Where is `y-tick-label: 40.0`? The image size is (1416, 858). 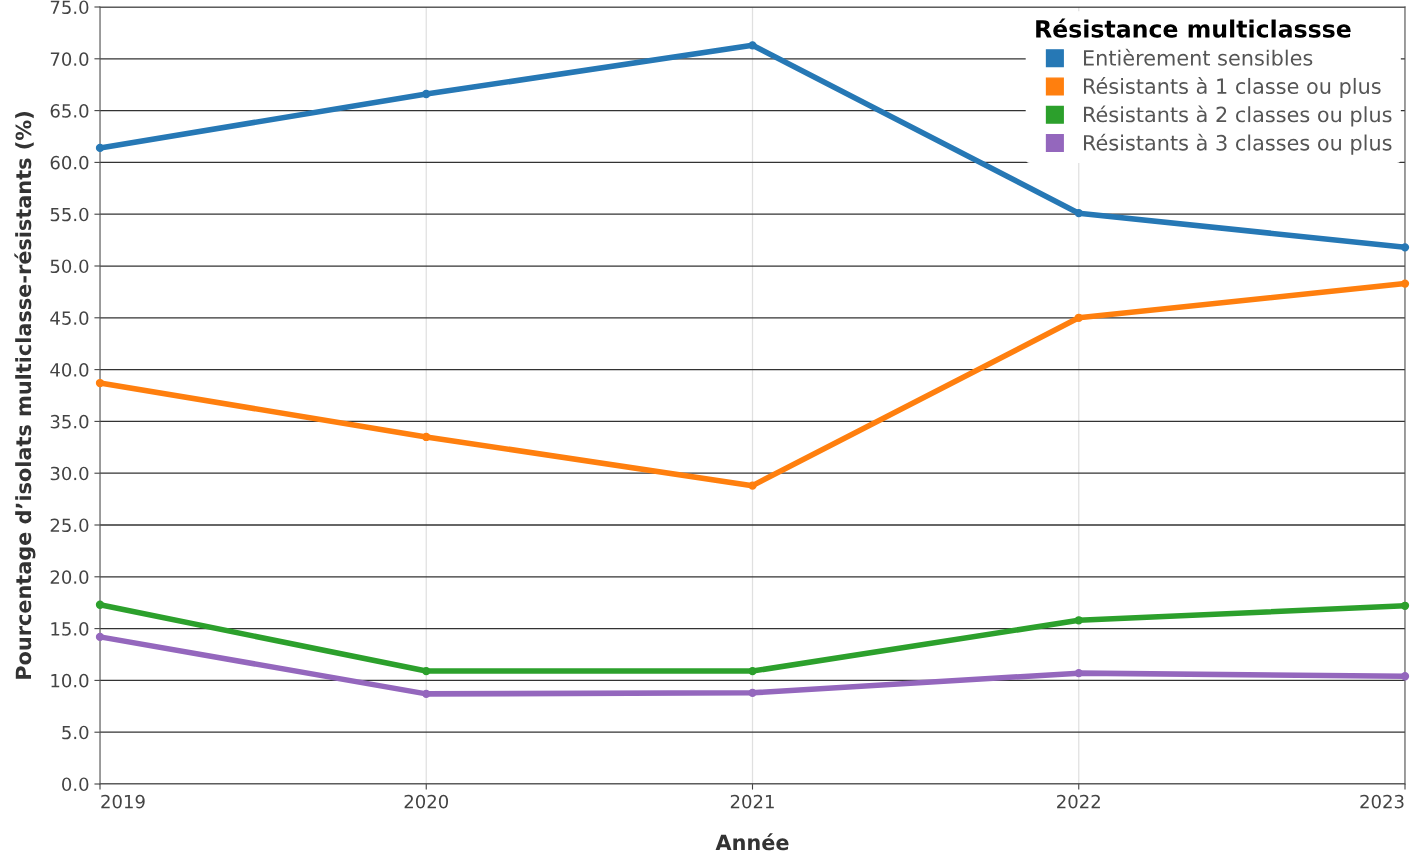 y-tick-label: 40.0 is located at coordinates (69, 370).